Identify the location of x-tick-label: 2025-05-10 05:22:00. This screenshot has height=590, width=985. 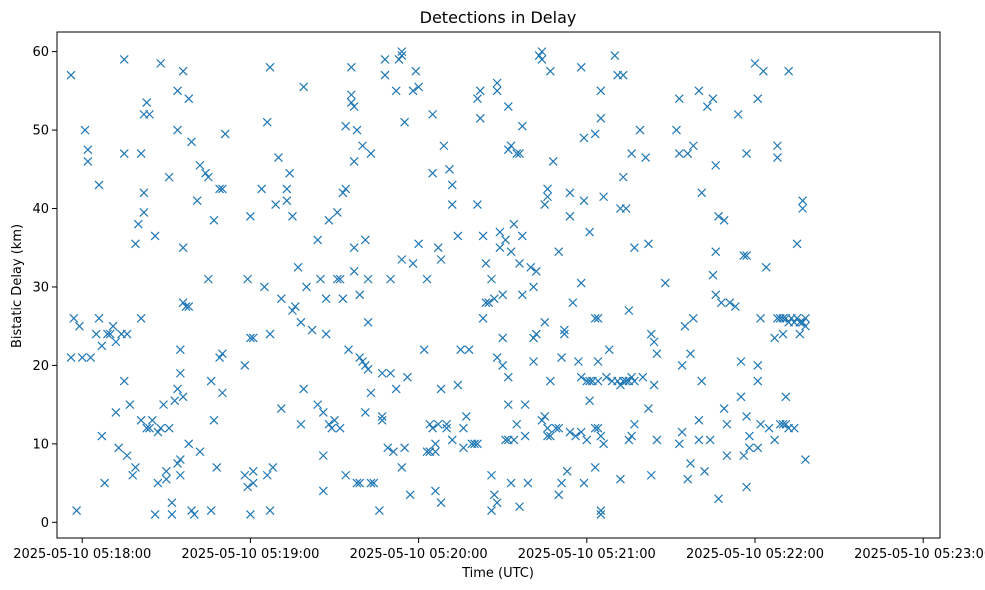
(755, 554).